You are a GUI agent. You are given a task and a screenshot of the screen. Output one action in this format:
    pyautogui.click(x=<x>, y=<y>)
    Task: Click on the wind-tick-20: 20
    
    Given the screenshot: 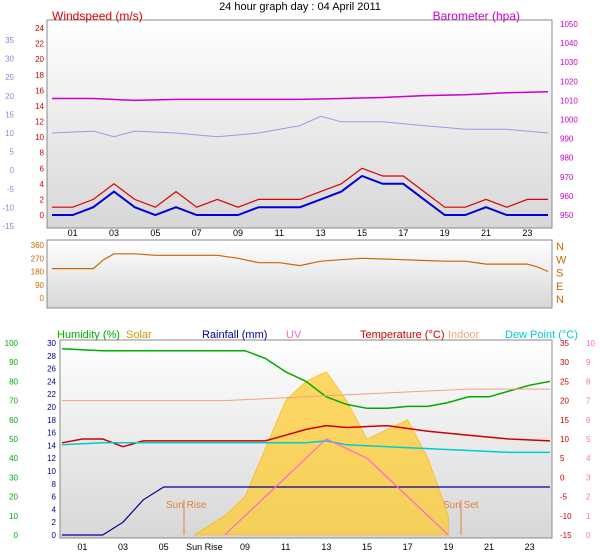 What is the action you would take?
    pyautogui.click(x=39, y=59)
    